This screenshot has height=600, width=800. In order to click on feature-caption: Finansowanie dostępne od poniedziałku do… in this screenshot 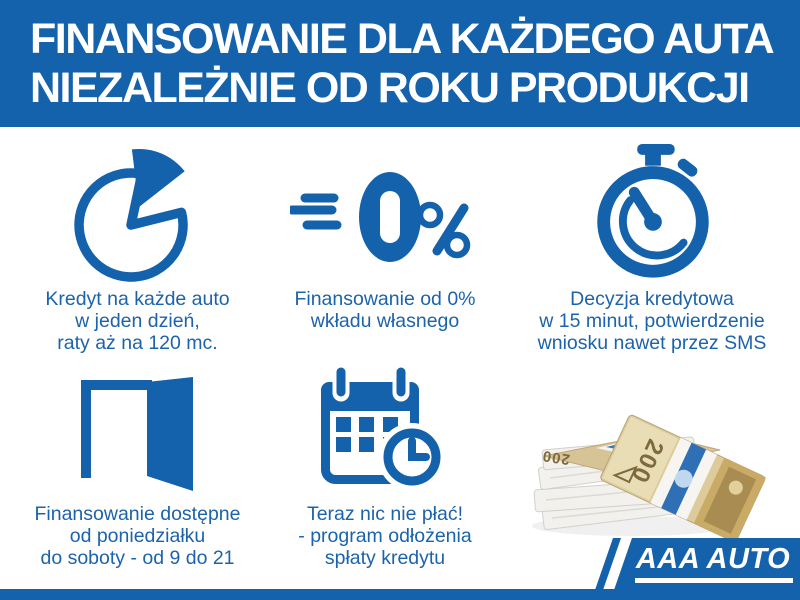, I will do `click(137, 536)`.